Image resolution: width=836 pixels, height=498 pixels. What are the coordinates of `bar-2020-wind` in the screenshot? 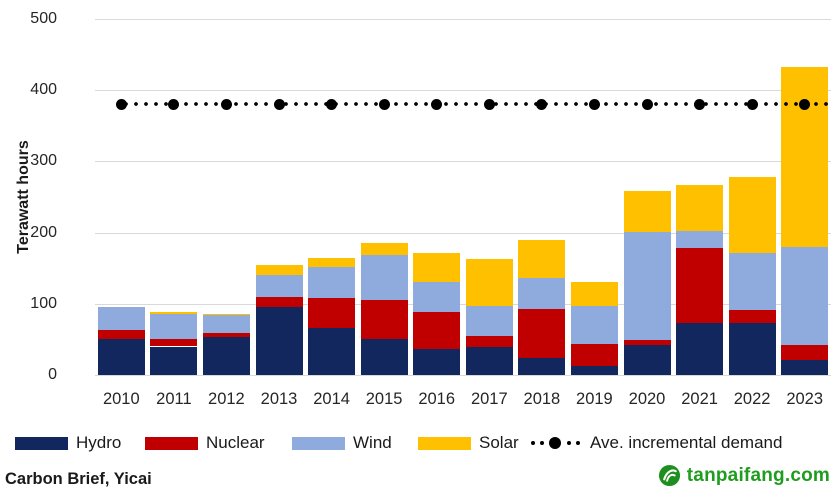 It's located at (647, 286).